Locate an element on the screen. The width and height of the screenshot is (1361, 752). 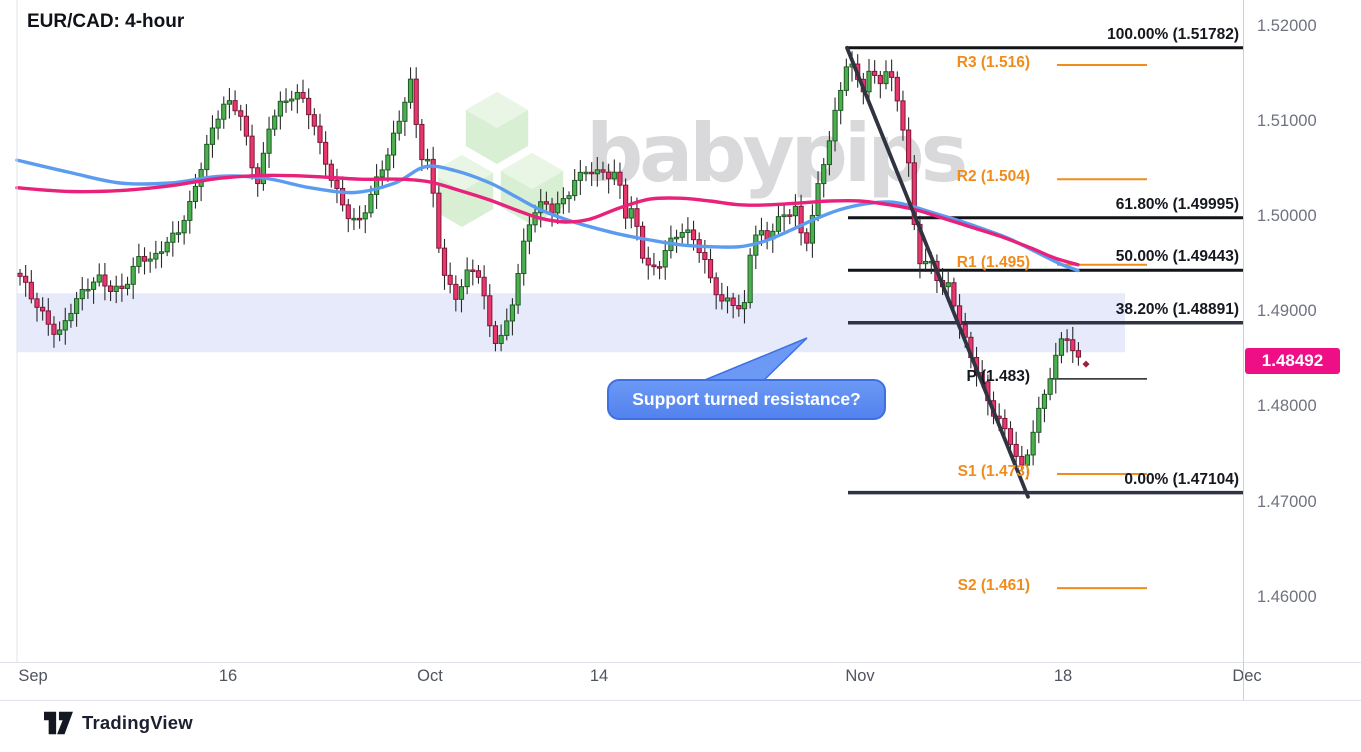
ma-blue-line is located at coordinates (547, 215).